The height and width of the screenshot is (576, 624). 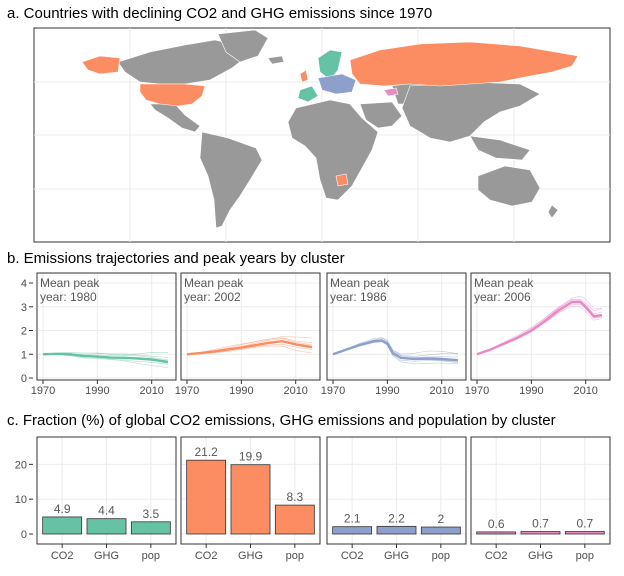 I want to click on land-south-america, so click(x=231, y=180).